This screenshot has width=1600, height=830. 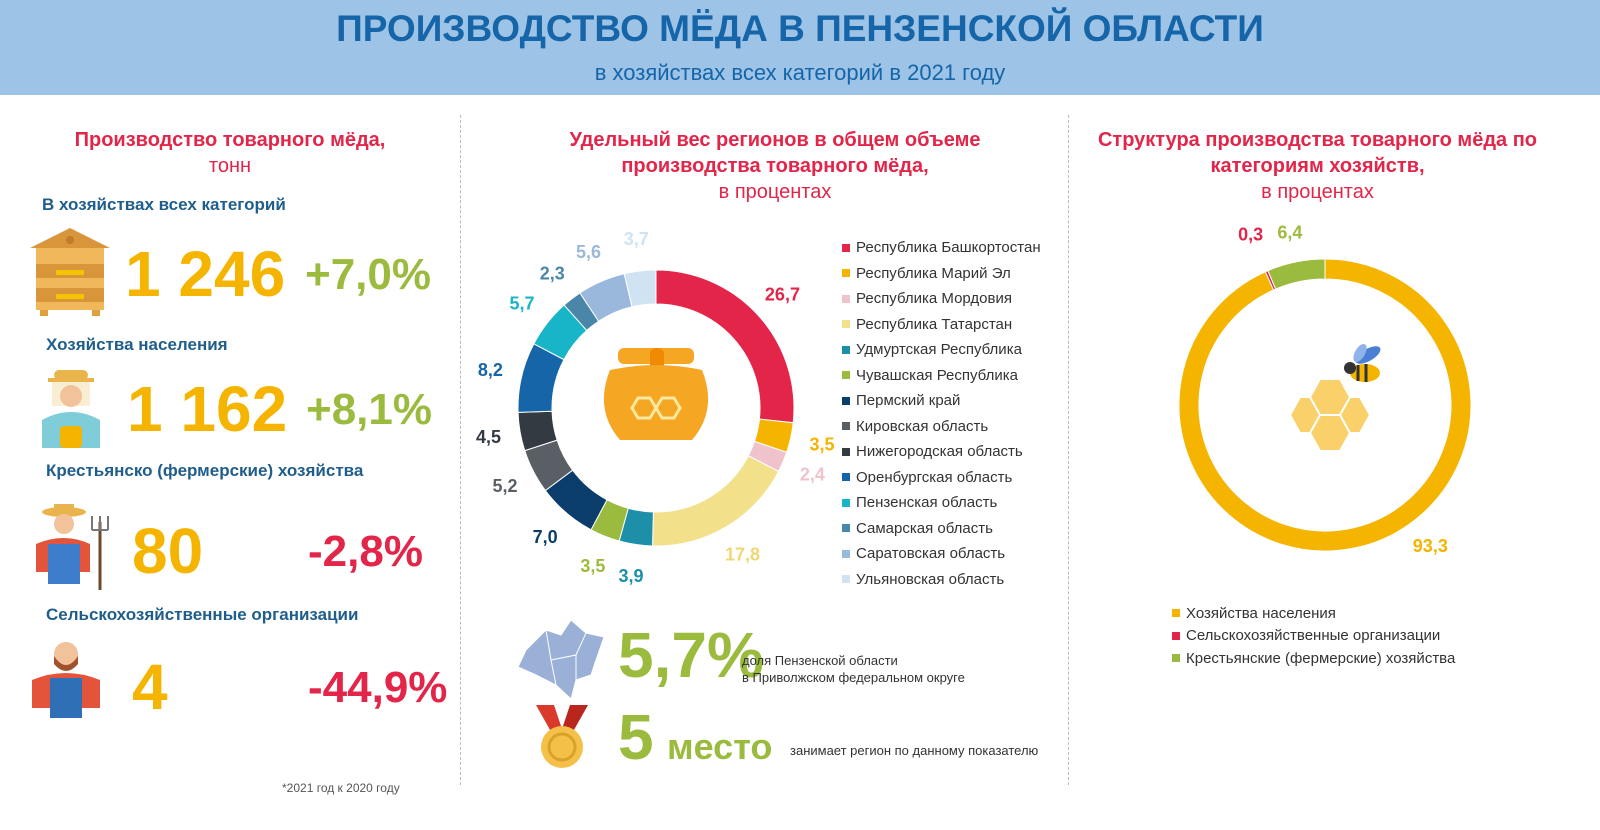 What do you see at coordinates (1430, 546) in the screenshot?
I see `data-label: 93,3` at bounding box center [1430, 546].